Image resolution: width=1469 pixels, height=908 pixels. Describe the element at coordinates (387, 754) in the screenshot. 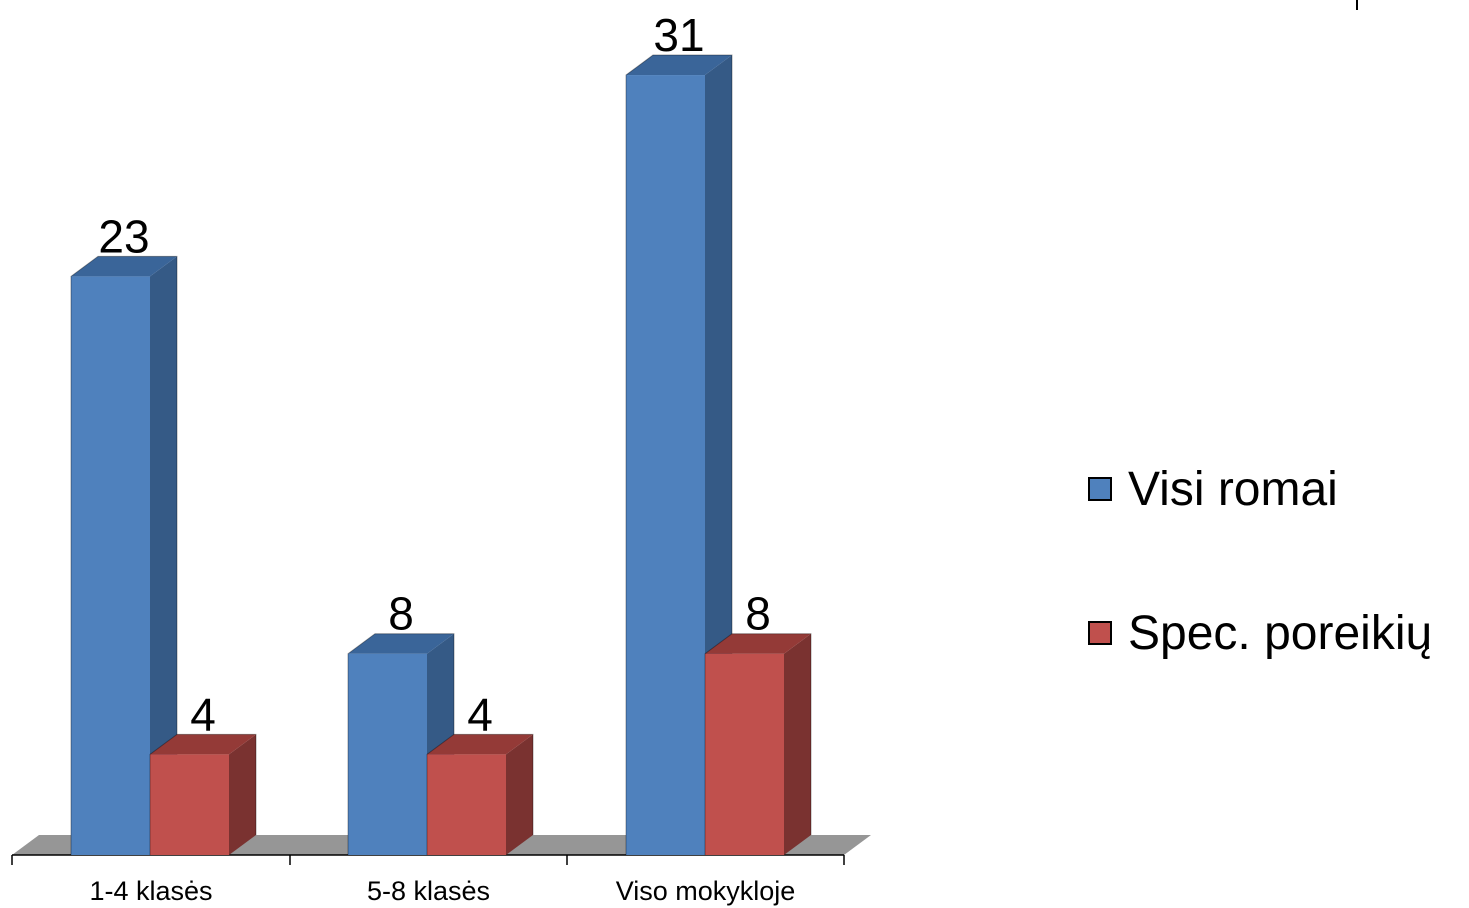

I see `bar-front-s0-c1` at that location.